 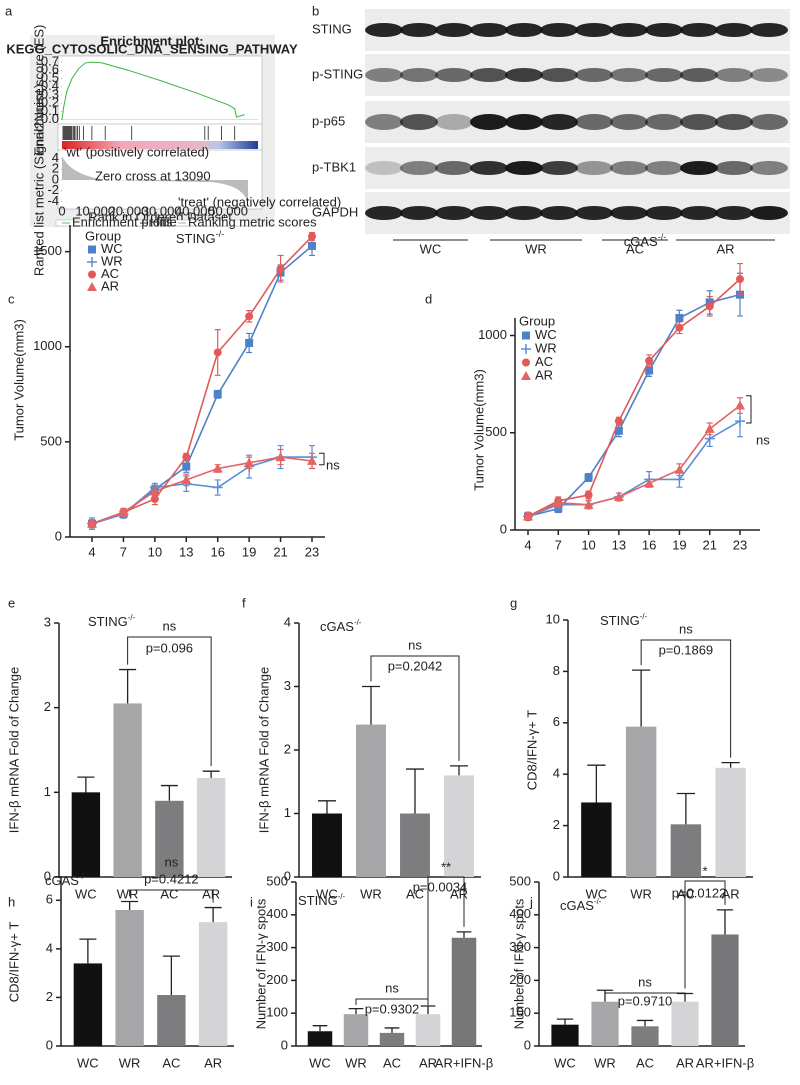 What do you see at coordinates (277, 1012) in the screenshot?
I see `y-tick-label: 100` at bounding box center [277, 1012].